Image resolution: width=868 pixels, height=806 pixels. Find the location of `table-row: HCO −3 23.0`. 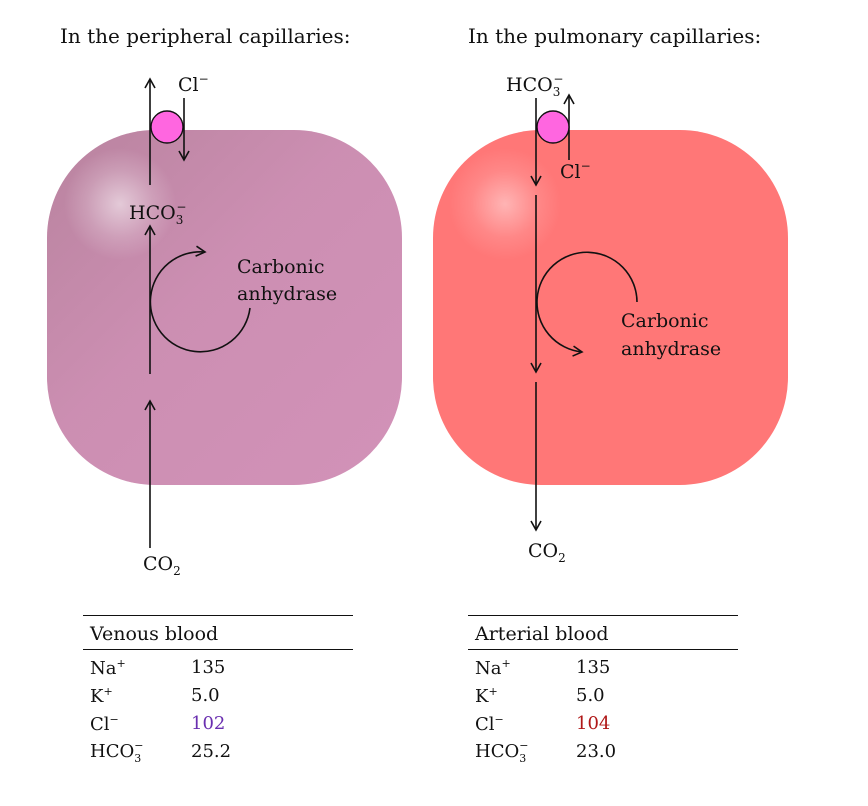

table-row: HCO −3 23.0 is located at coordinates (603, 752).